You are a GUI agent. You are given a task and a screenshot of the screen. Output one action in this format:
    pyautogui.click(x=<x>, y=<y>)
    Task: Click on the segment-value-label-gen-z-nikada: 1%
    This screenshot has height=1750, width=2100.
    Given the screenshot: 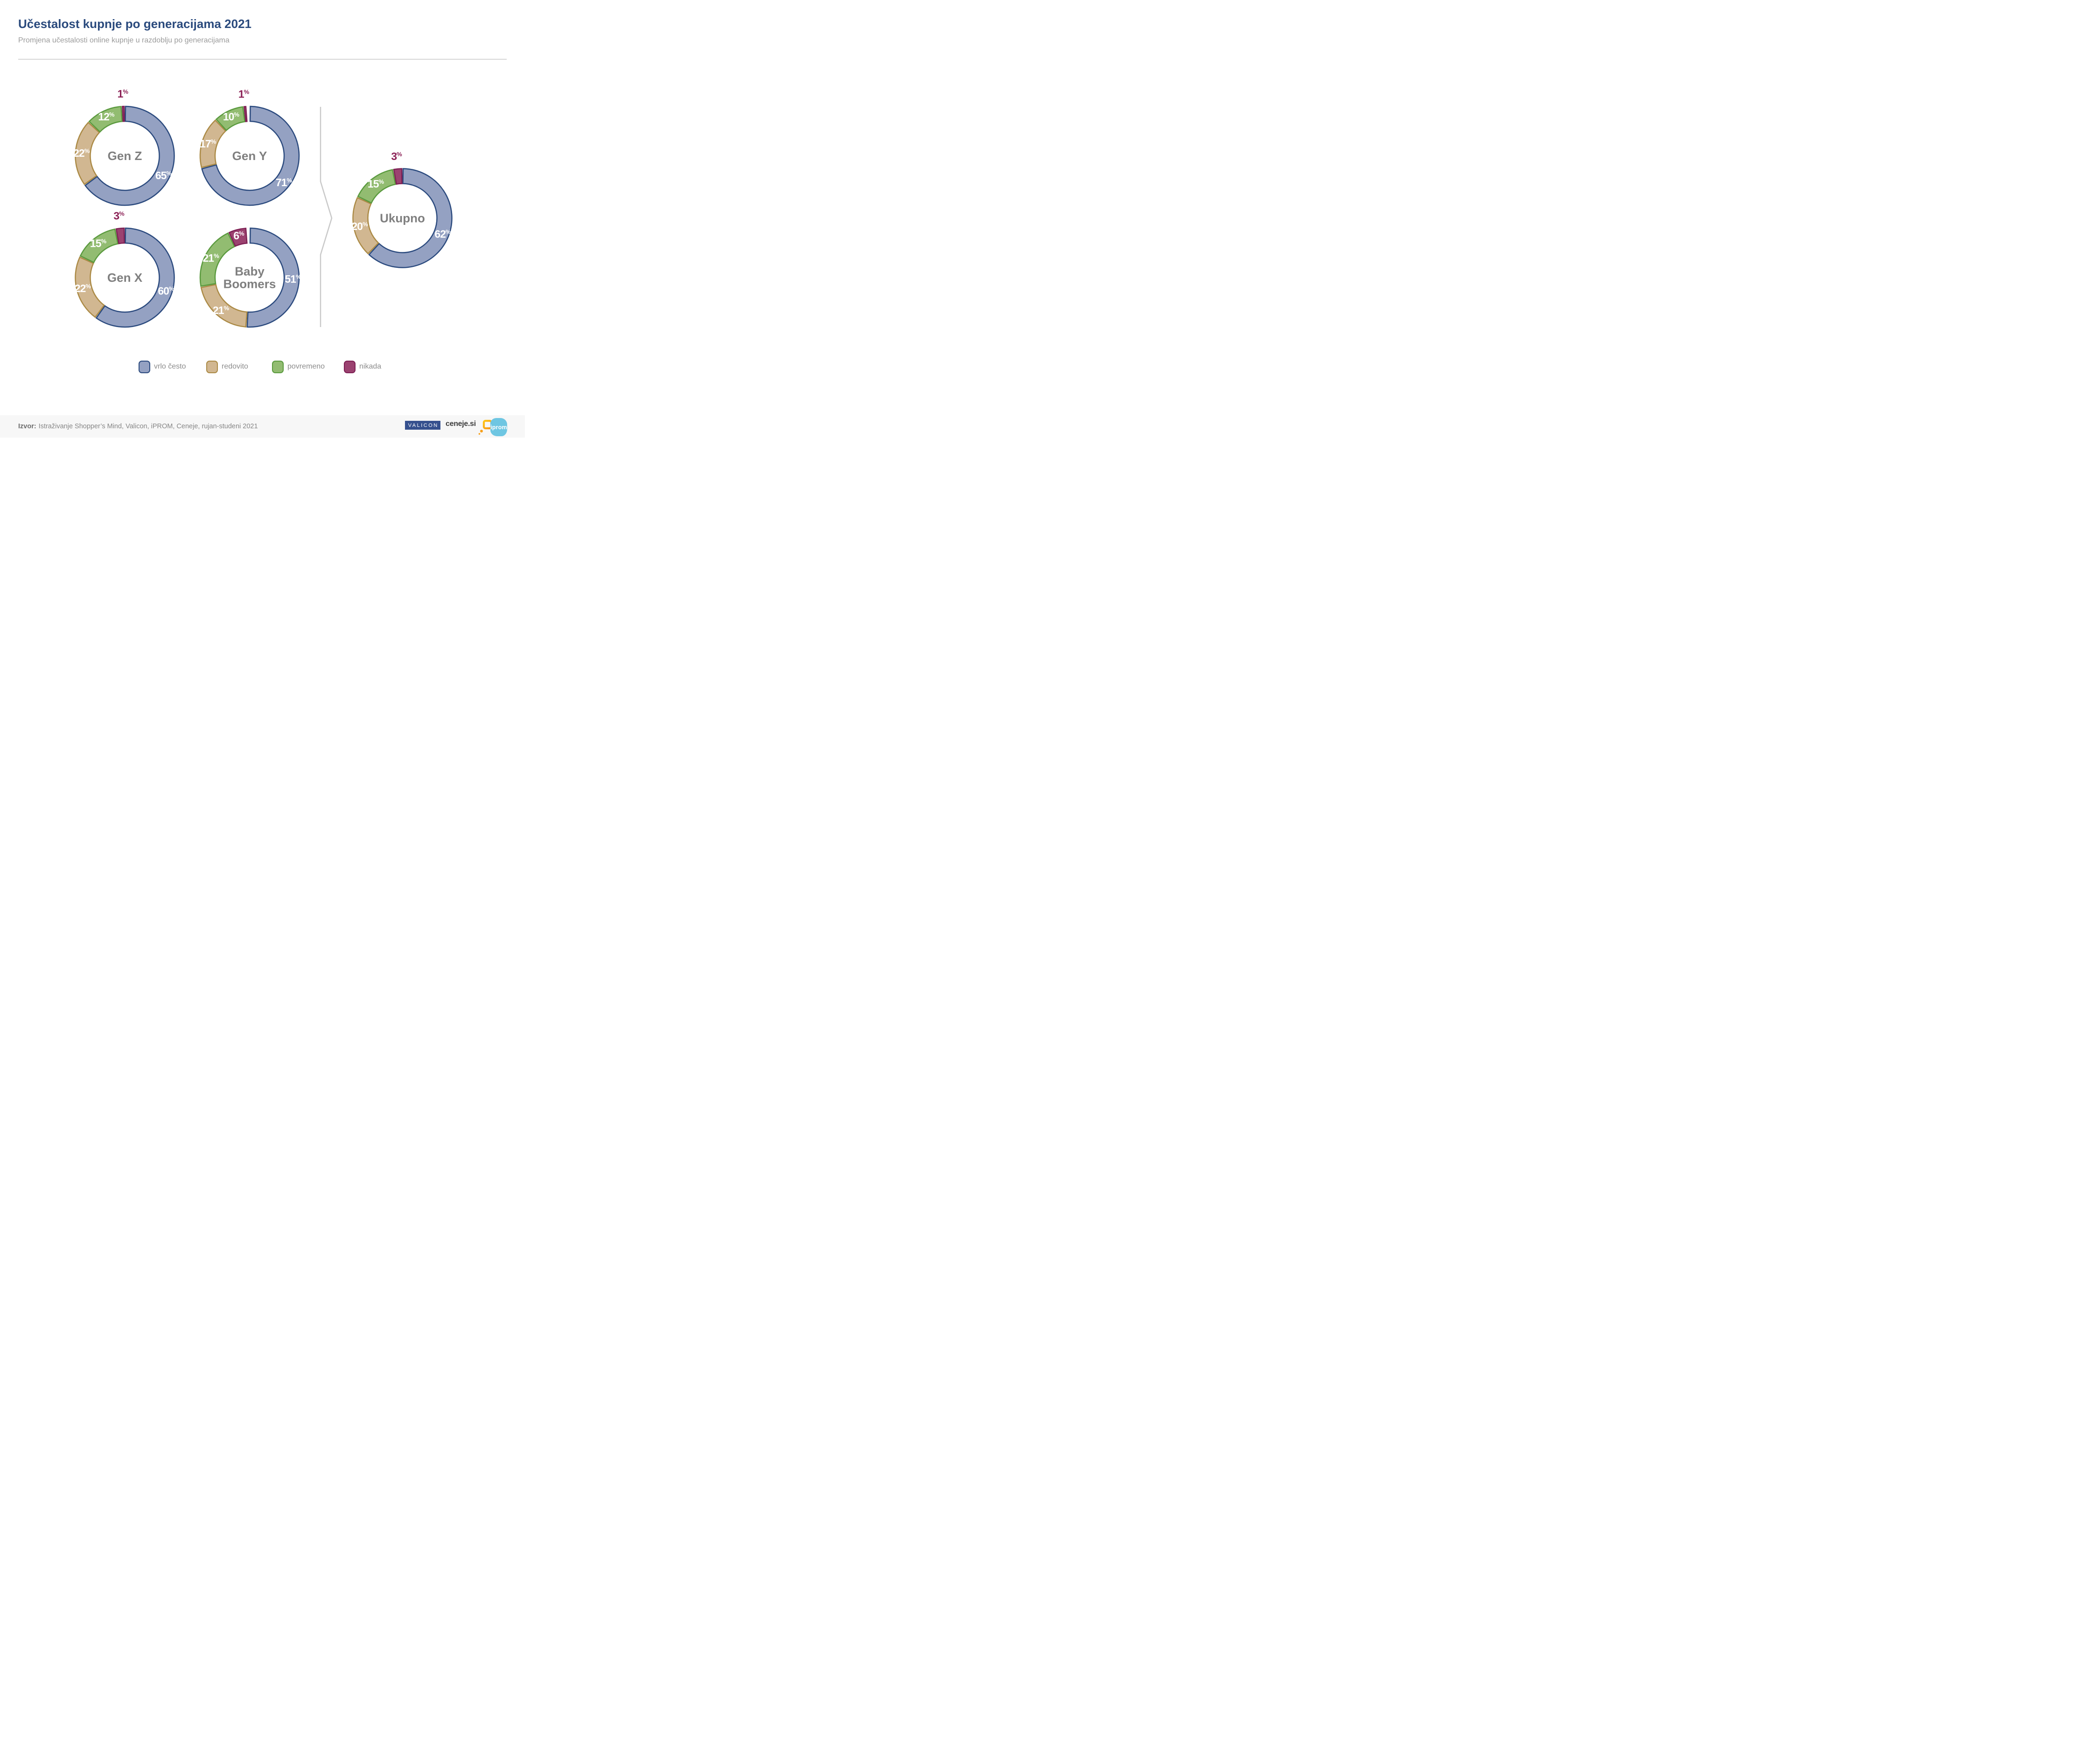 What is the action you would take?
    pyautogui.click(x=124, y=94)
    